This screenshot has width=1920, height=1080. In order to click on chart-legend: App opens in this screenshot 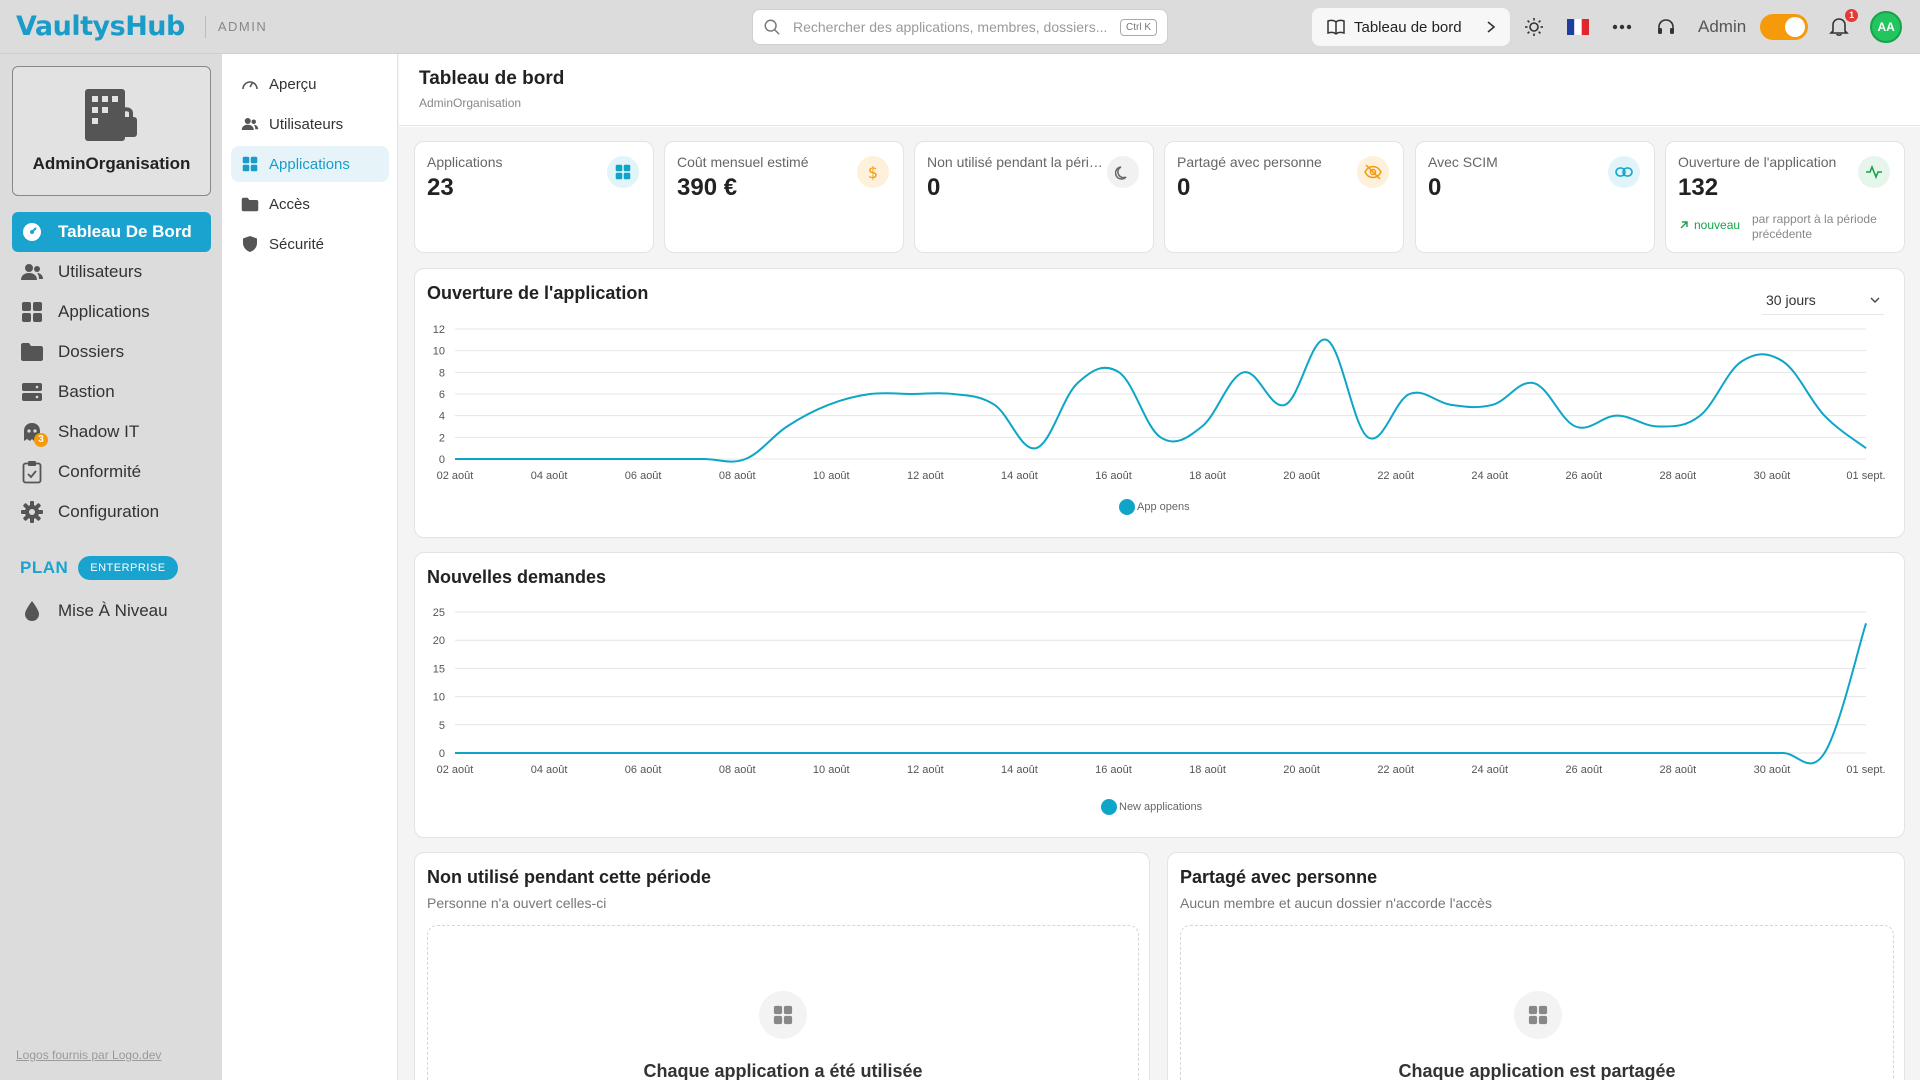, I will do `click(1154, 507)`.